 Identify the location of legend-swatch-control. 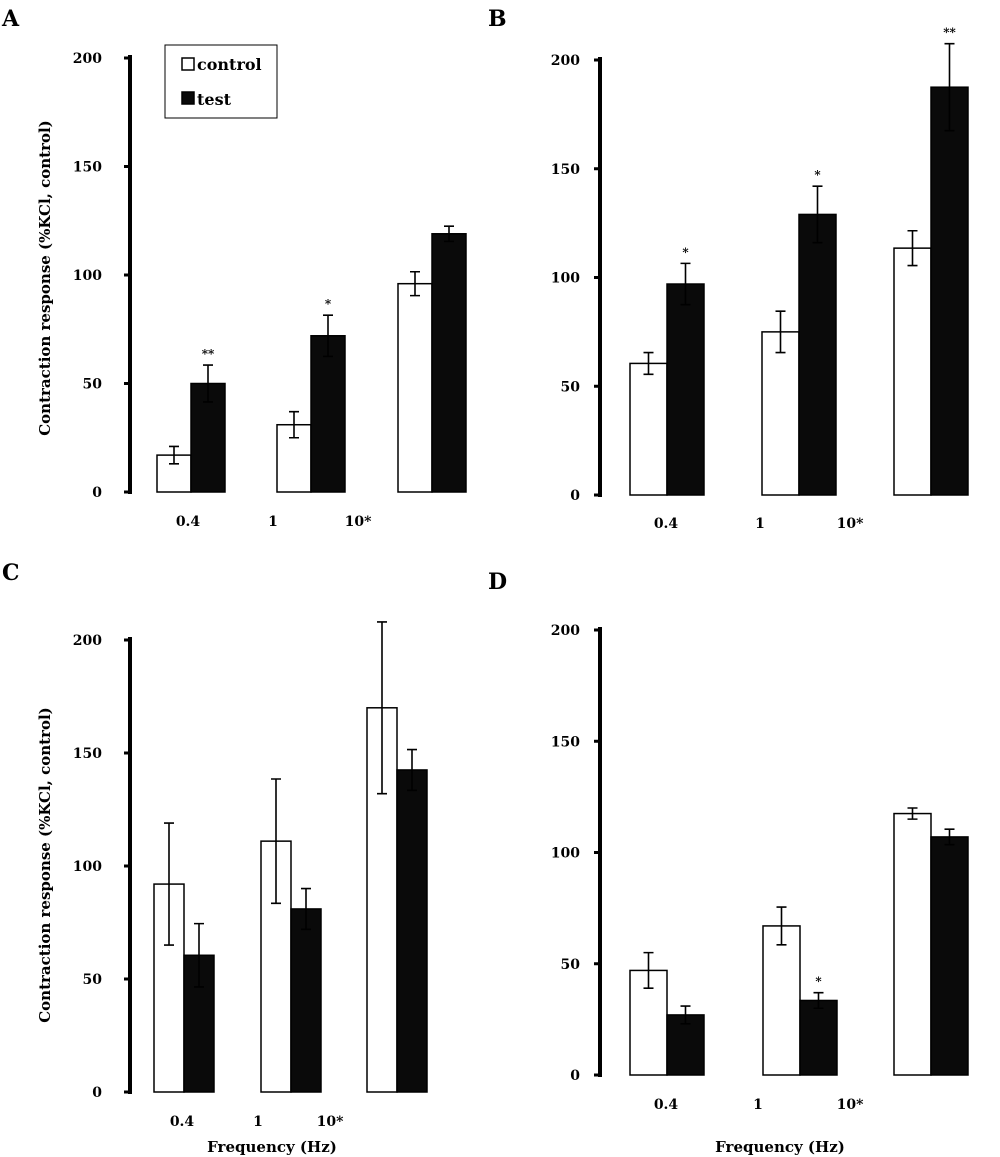
(188, 64).